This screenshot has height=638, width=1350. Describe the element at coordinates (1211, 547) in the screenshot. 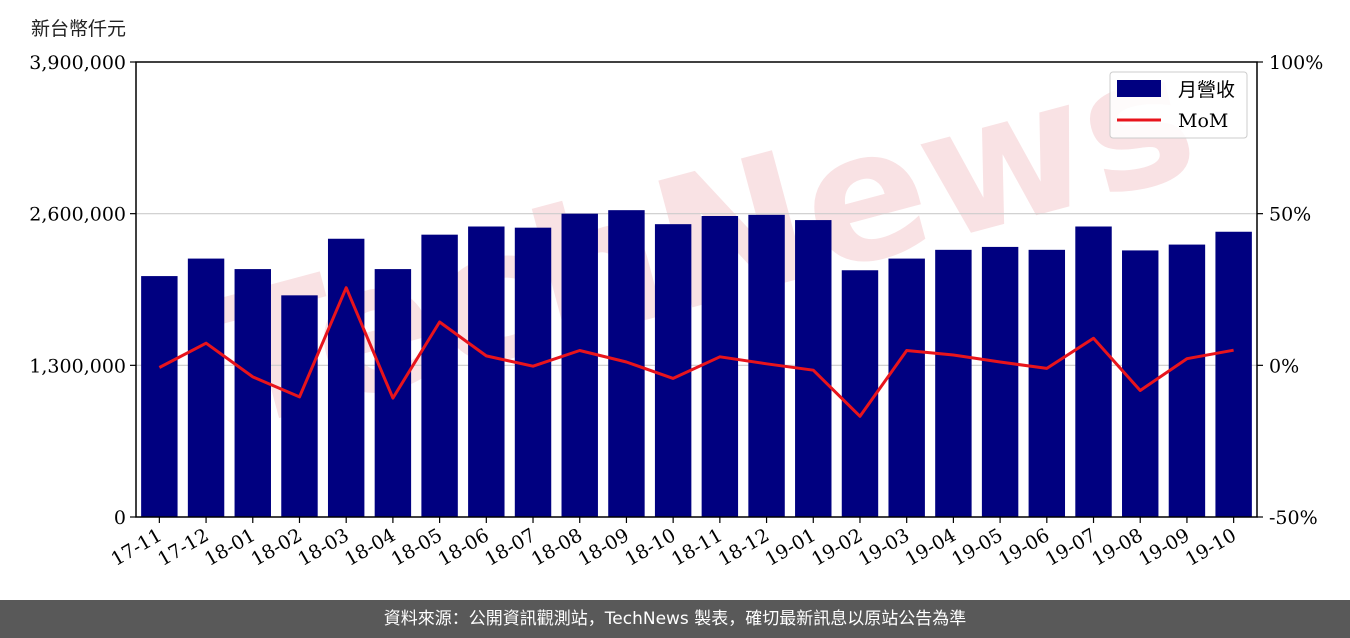

I see `x-tick-label: 19-10` at that location.